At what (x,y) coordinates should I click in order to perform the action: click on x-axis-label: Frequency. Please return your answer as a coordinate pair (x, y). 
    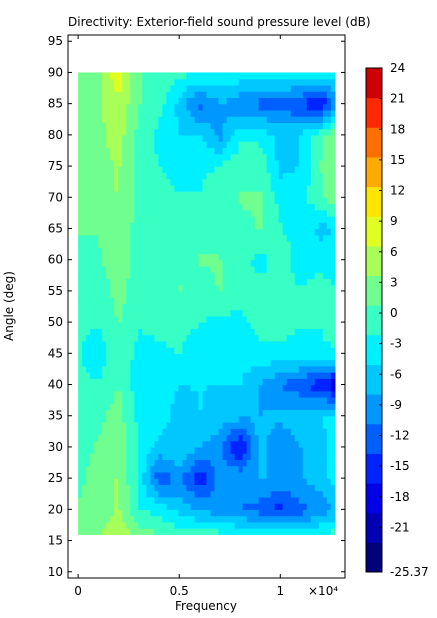
    Looking at the image, I should click on (206, 606).